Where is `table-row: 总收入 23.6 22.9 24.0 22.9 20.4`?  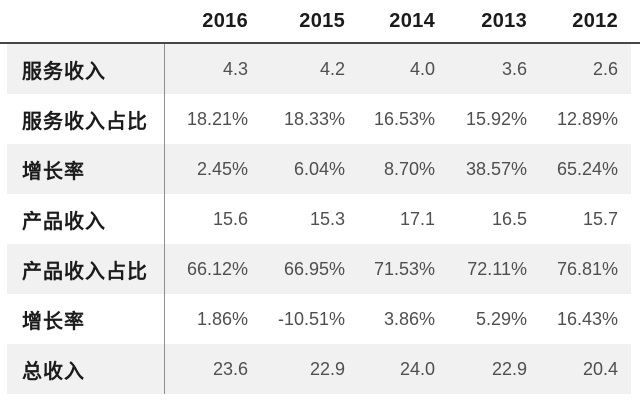
table-row: 总收入 23.6 22.9 24.0 22.9 20.4 is located at coordinates (319, 369).